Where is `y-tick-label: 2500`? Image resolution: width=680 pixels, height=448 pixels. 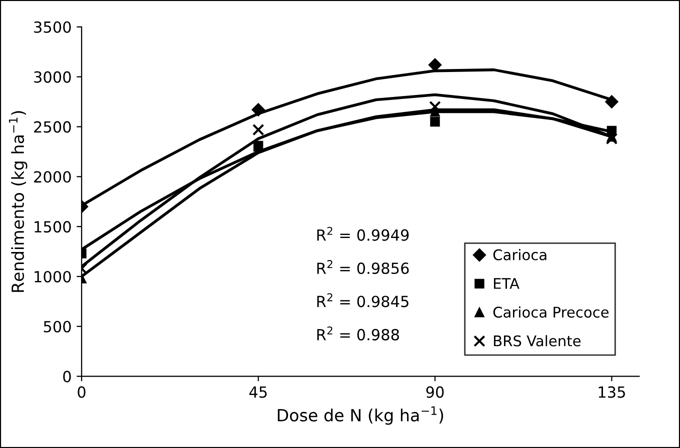
y-tick-label: 2500 is located at coordinates (52, 127).